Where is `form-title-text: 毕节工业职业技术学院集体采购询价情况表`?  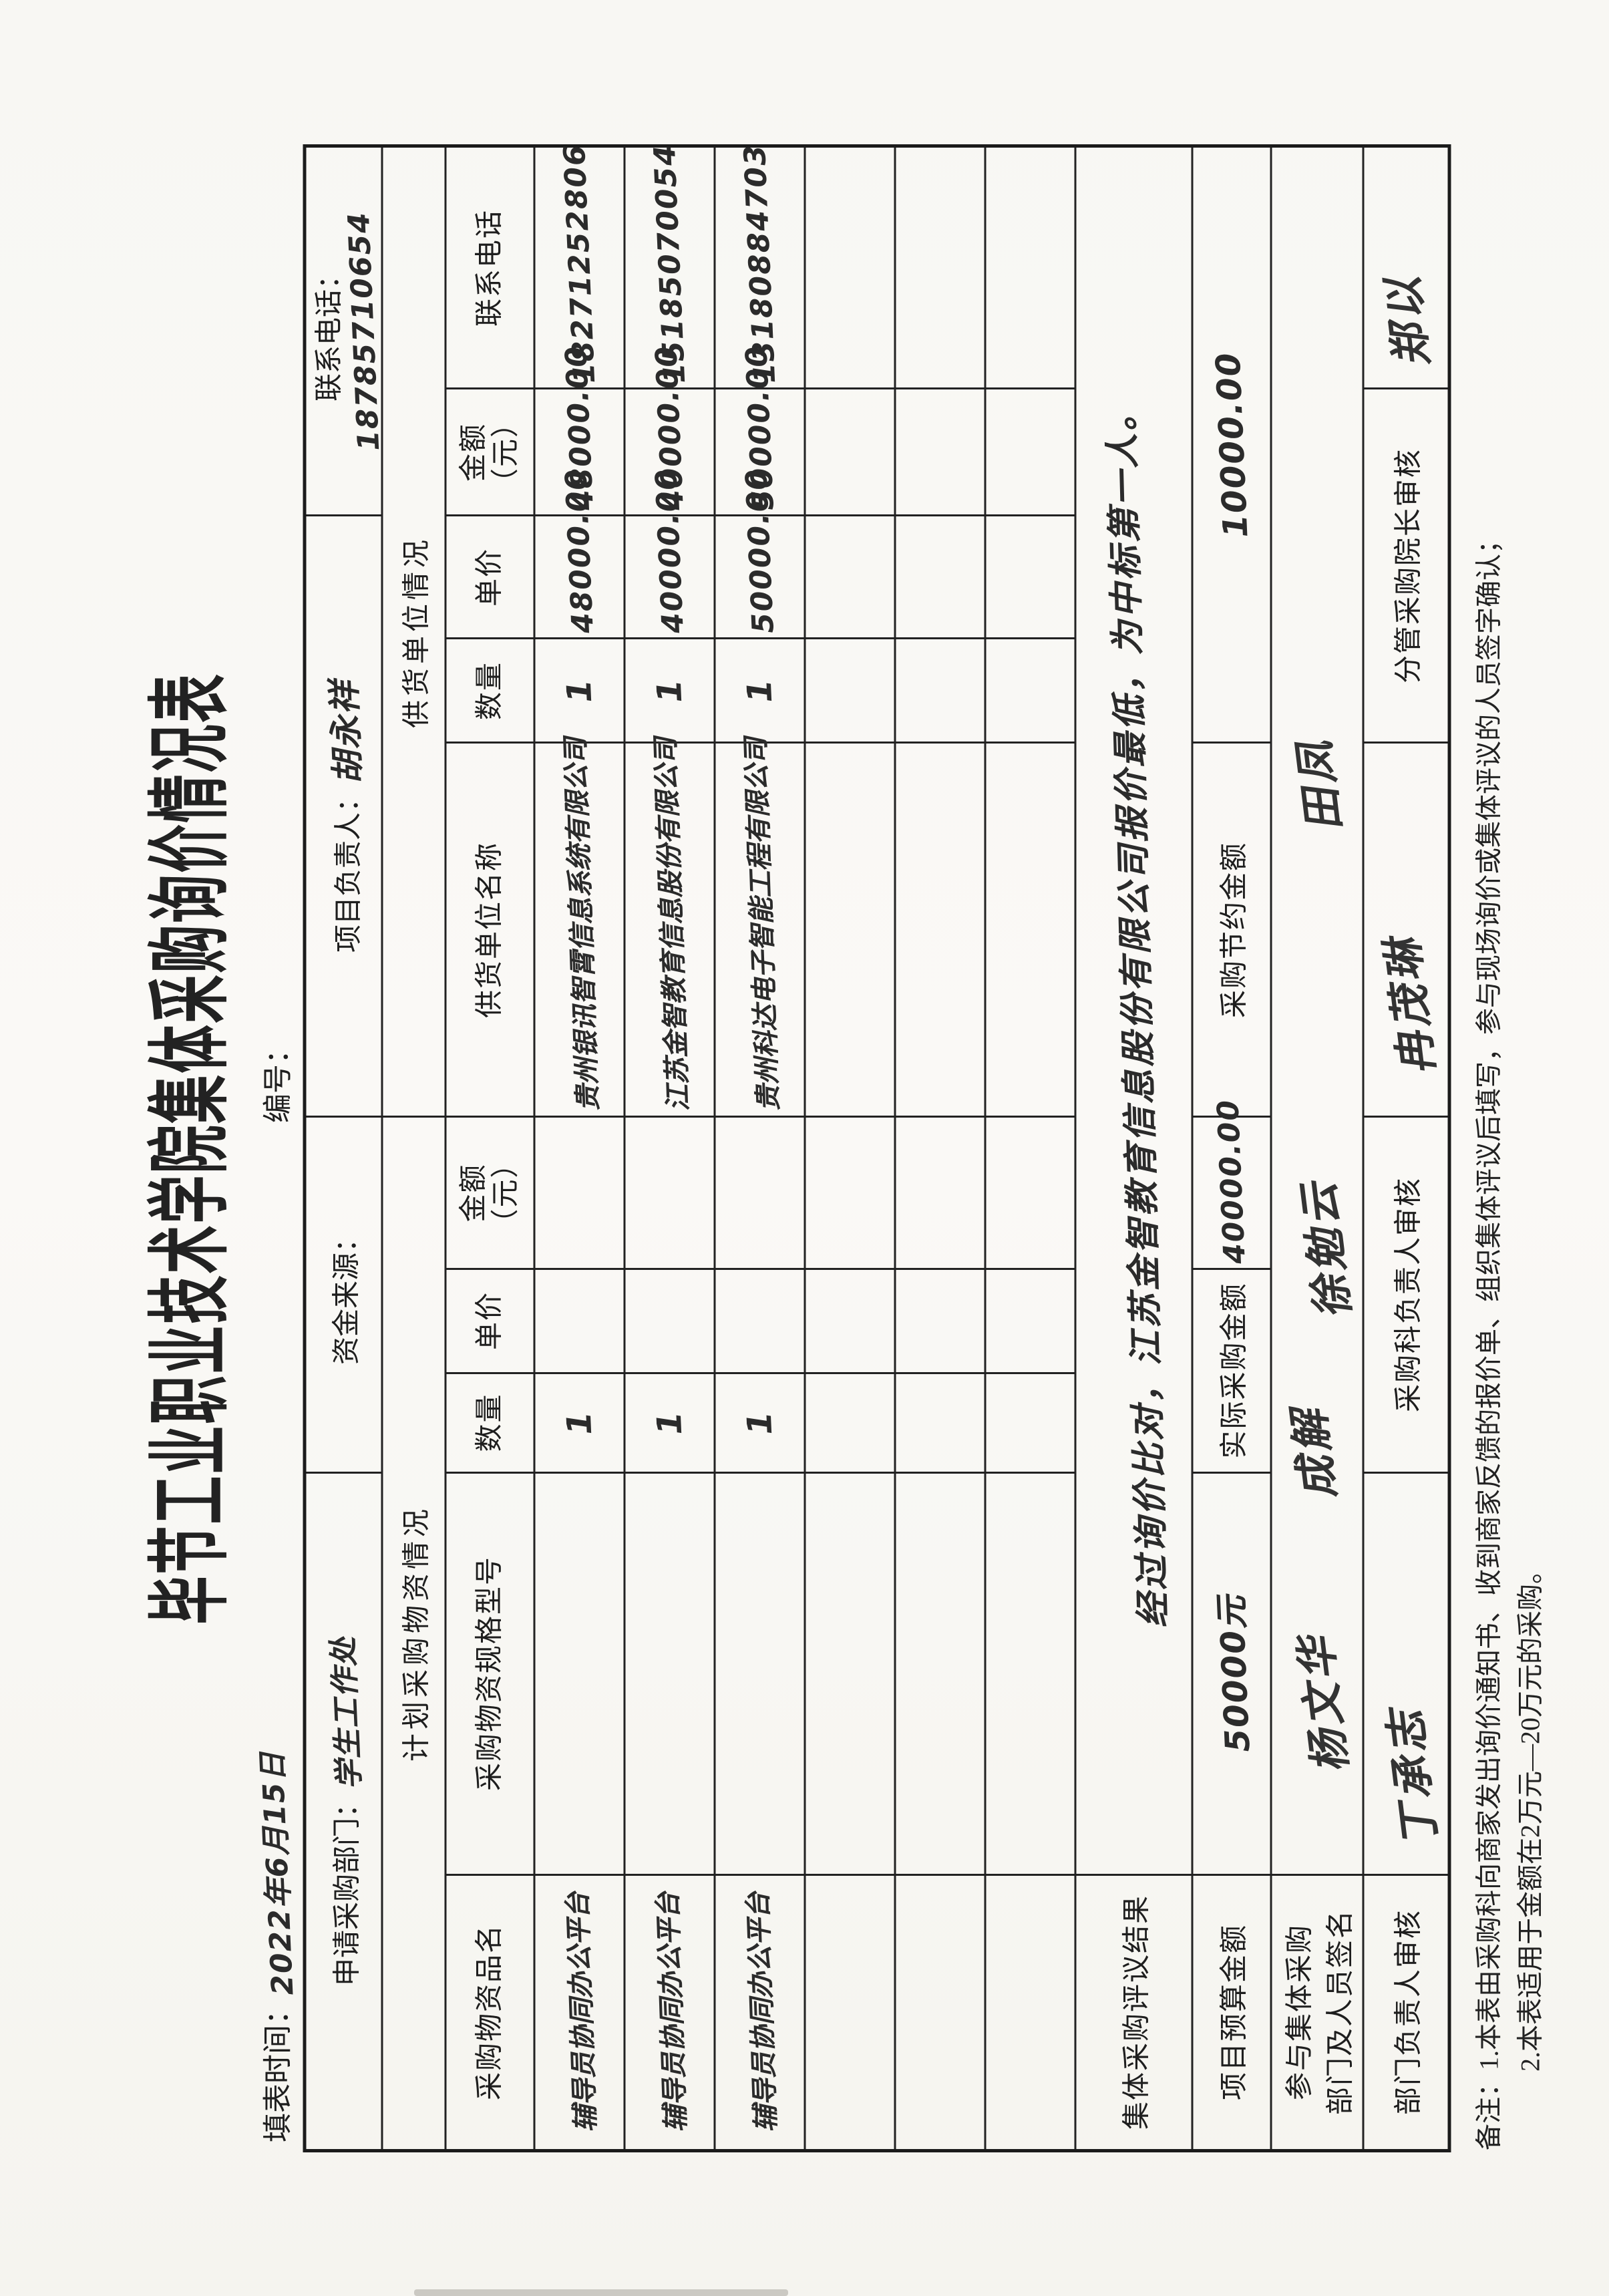
form-title-text: 毕节工业职业技术学院集体采购询价情况表 is located at coordinates (190, 1148).